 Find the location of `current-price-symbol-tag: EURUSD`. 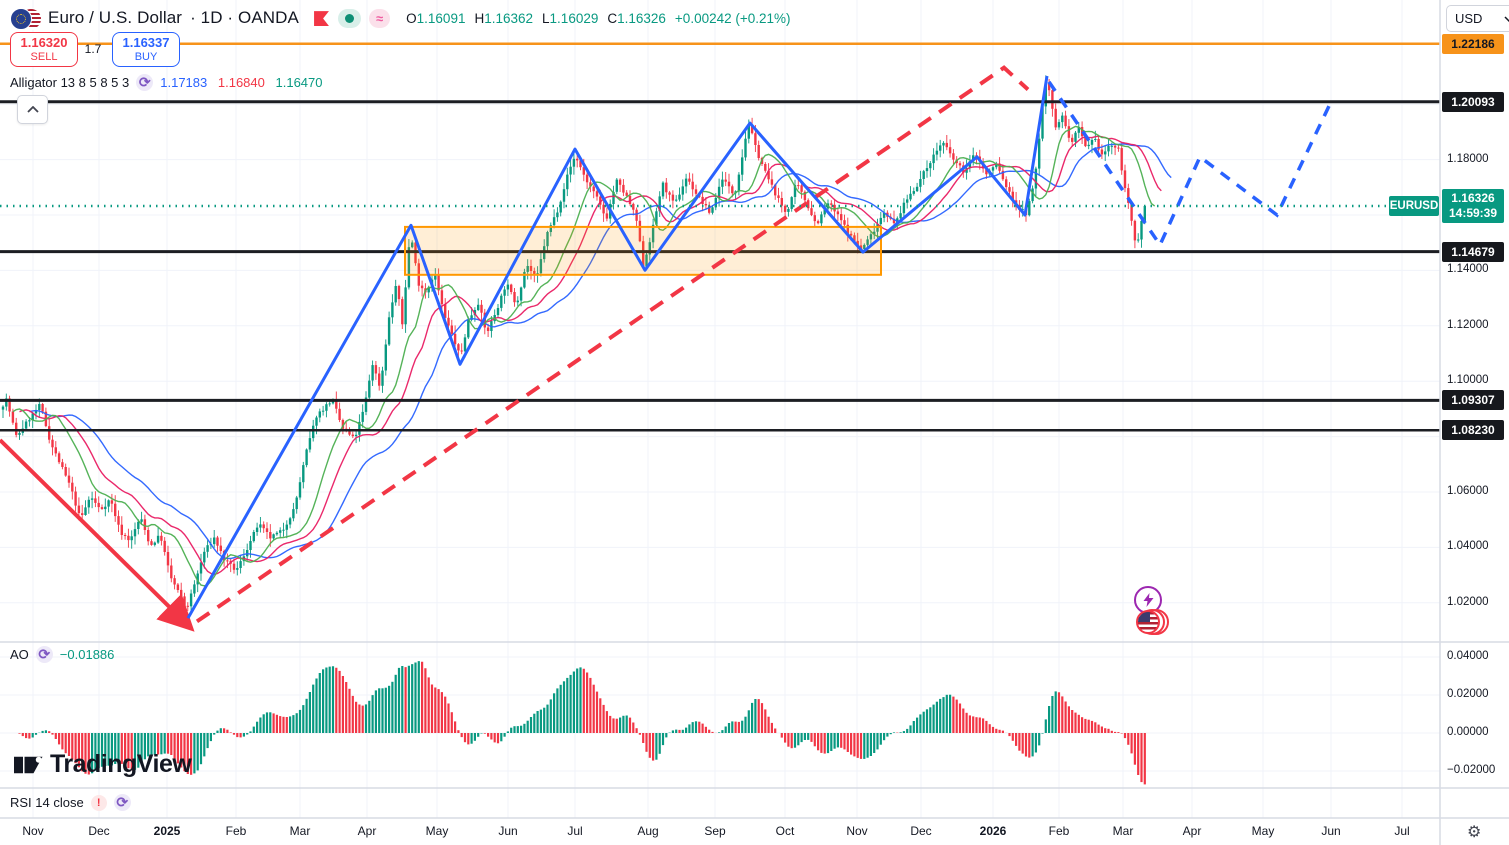

current-price-symbol-tag: EURUSD is located at coordinates (1414, 206).